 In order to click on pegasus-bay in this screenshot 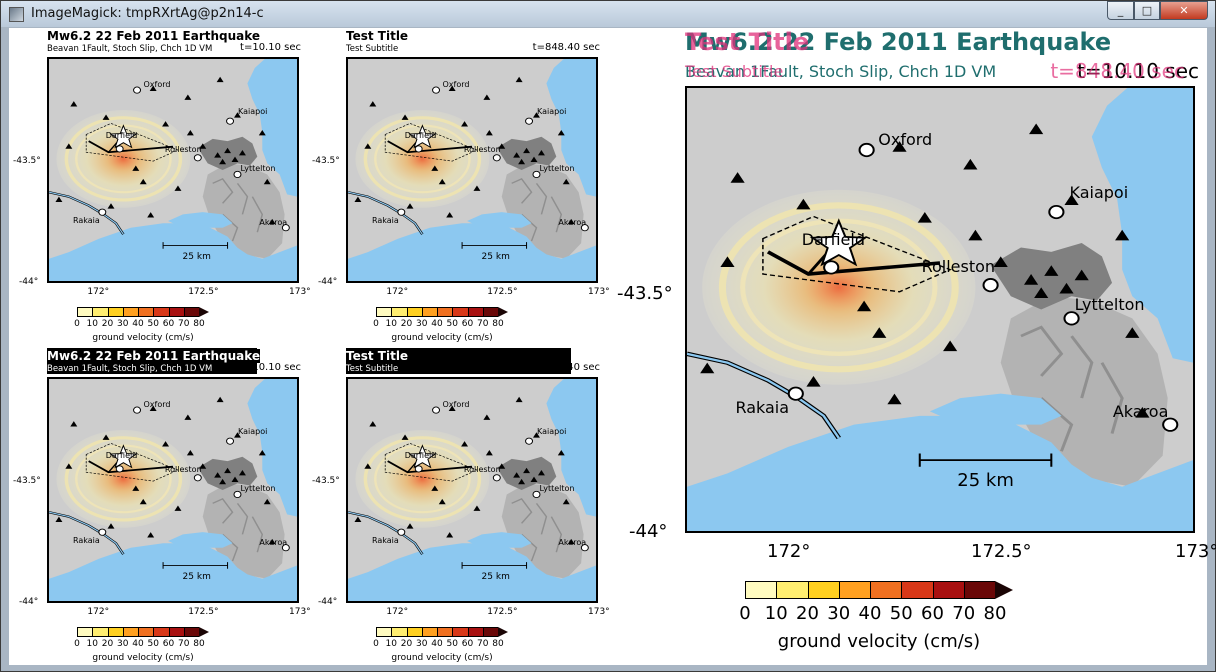, I will do `click(1142, 225)`.